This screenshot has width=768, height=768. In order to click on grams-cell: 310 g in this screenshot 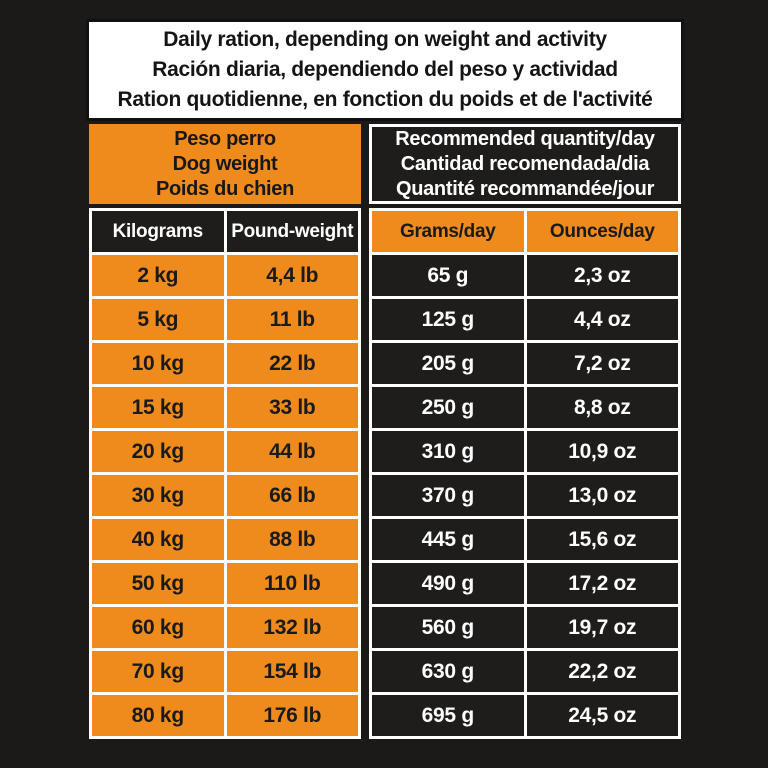, I will do `click(448, 451)`.